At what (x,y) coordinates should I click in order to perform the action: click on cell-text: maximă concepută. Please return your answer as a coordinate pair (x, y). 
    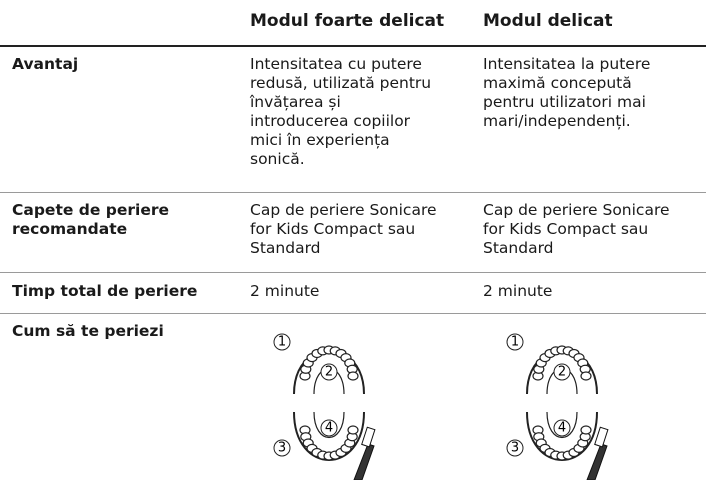
    Looking at the image, I should click on (557, 83).